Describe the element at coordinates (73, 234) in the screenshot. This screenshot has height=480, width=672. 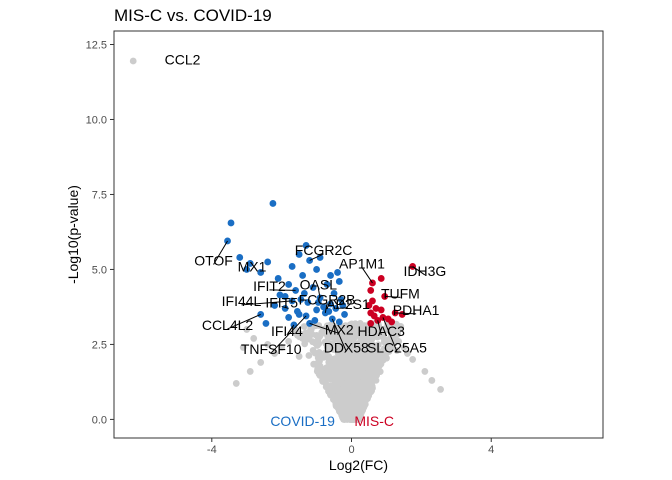
I see `y-axis-title: -Log10(p-value)` at that location.